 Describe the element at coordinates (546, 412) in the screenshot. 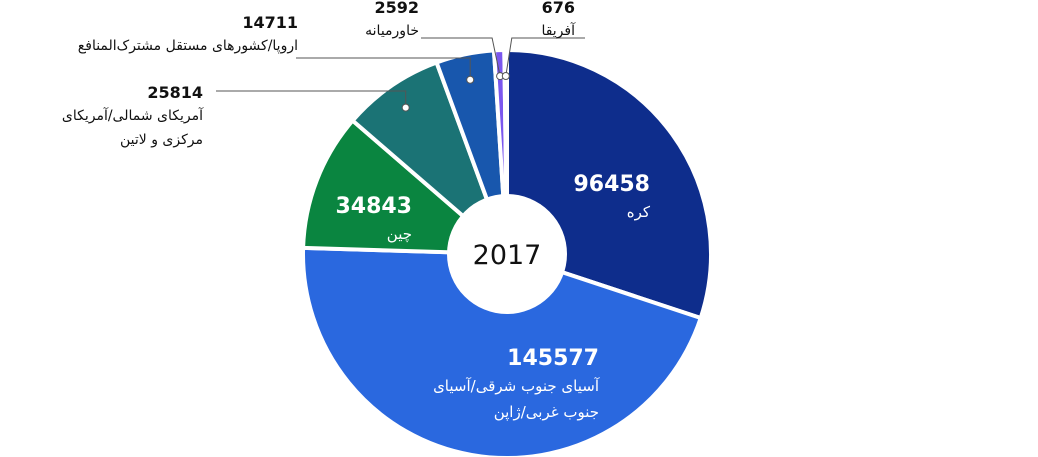

I see `slice-label-1-1: جنوب غربی/ژاپن` at that location.